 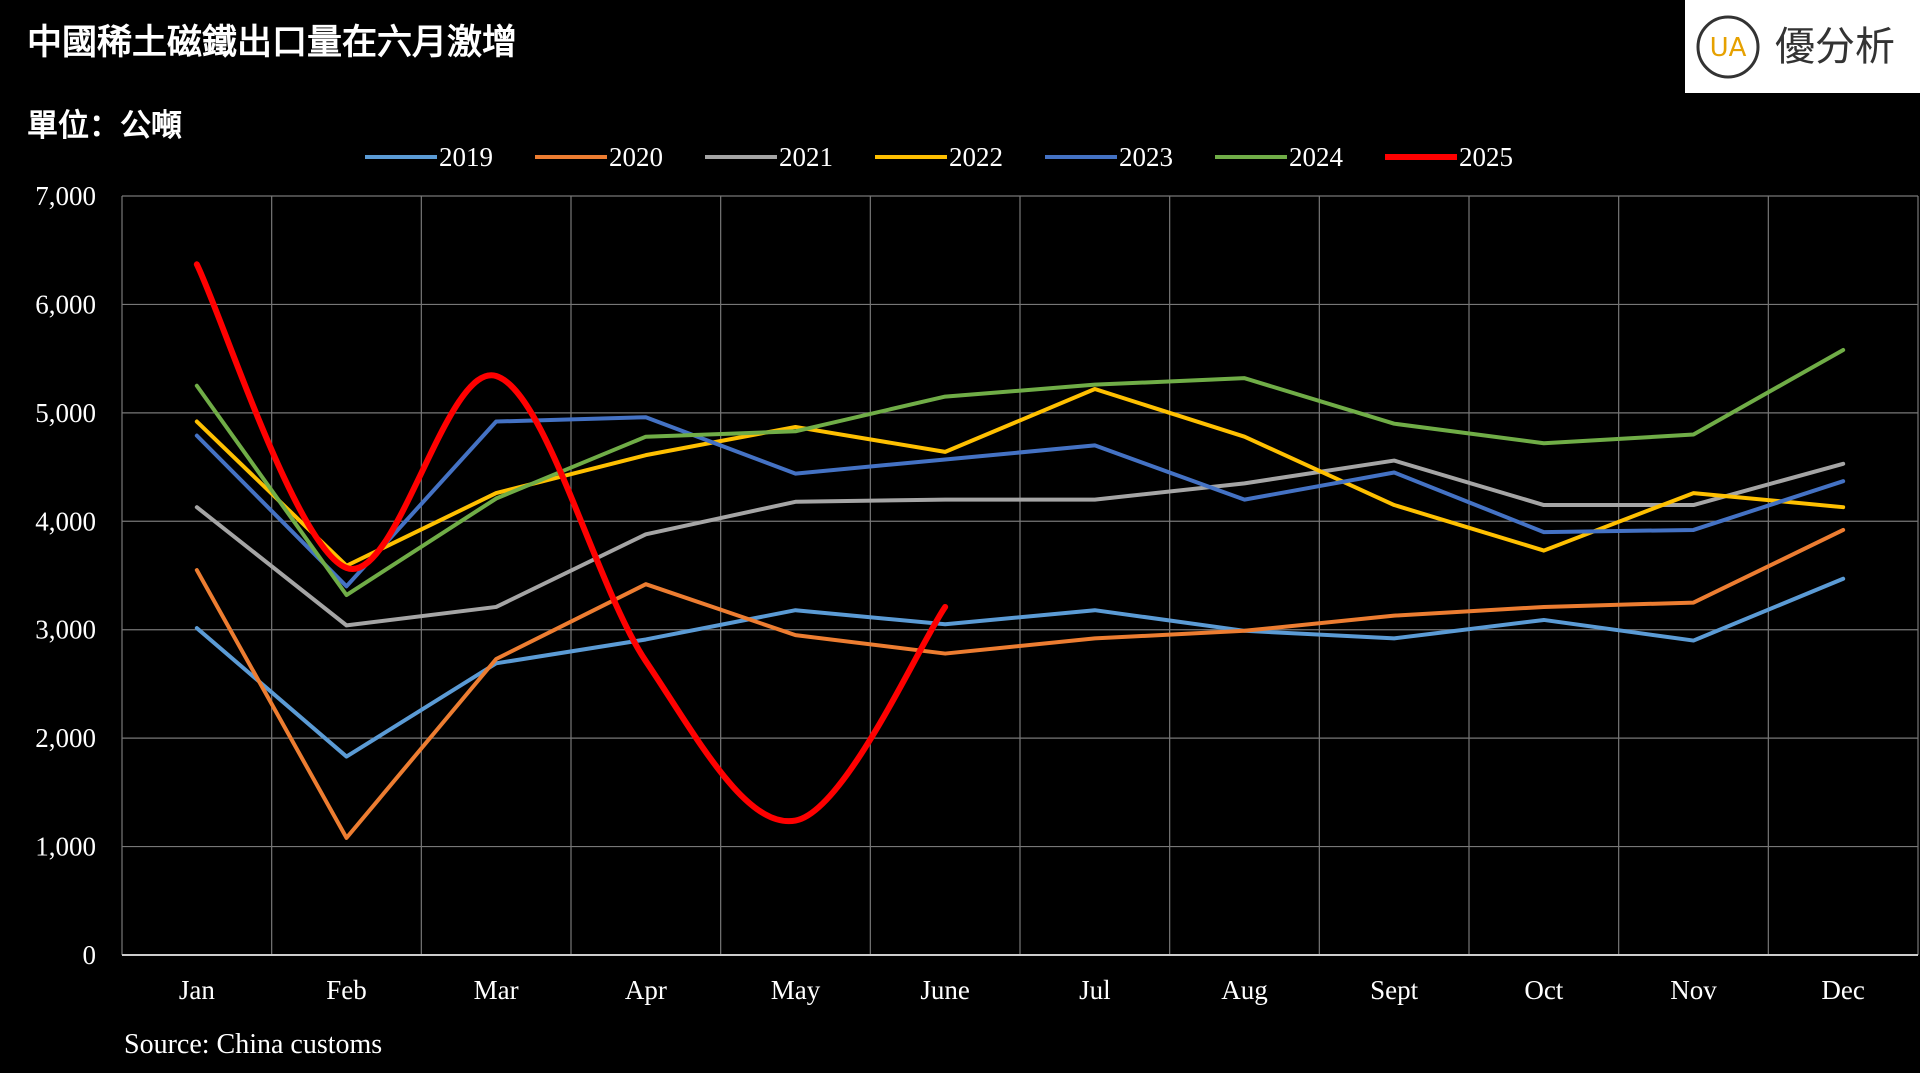 I want to click on x-tick-label: Jul, so click(x=1095, y=990).